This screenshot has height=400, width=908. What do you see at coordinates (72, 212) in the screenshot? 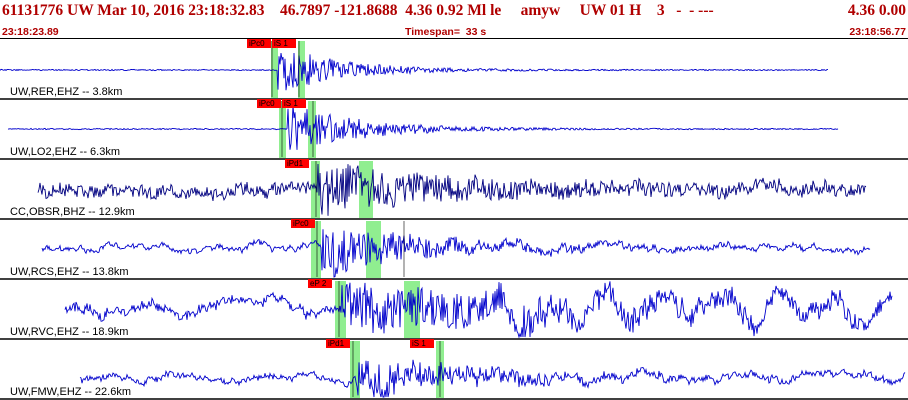
I see `trace-label: CC,OBSR,BHZ -- 12.9km` at bounding box center [72, 212].